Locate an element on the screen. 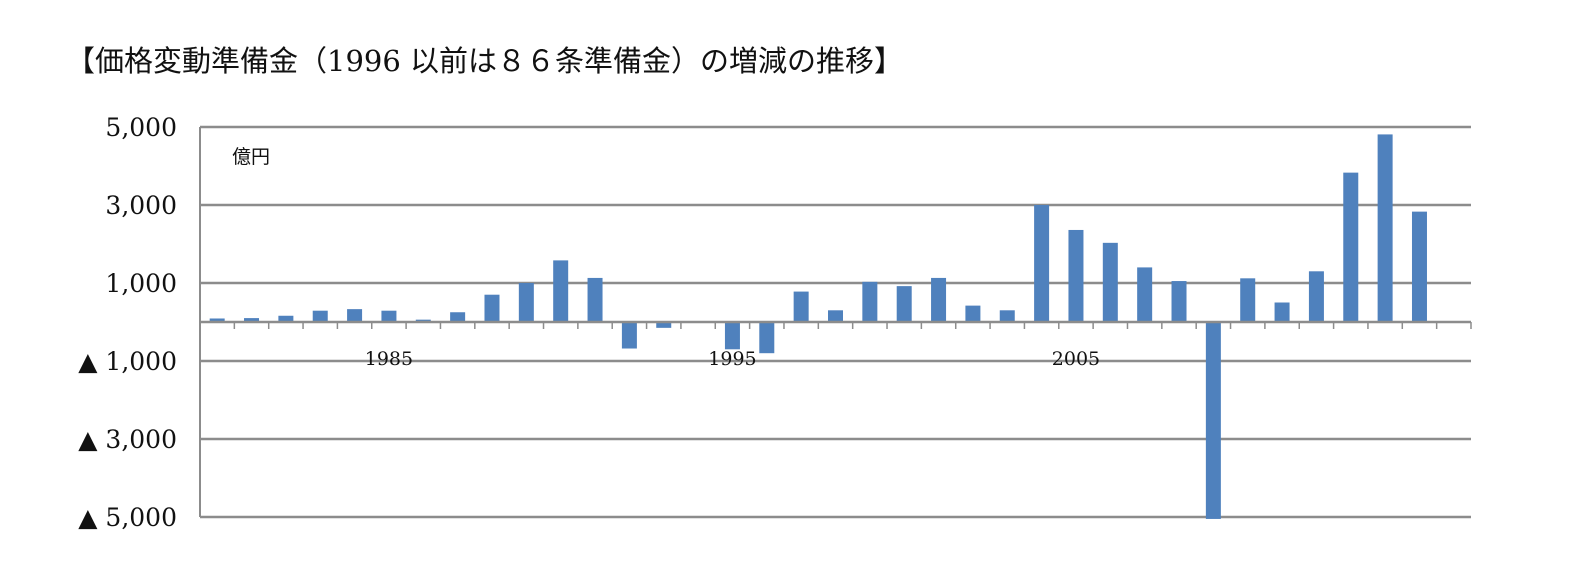 This screenshot has height=586, width=1582. bar-2011 is located at coordinates (1282, 312).